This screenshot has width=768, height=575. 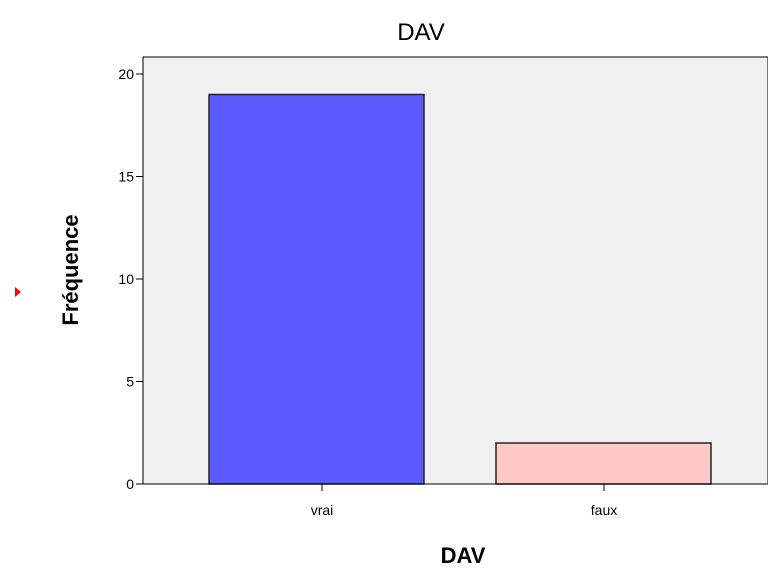 What do you see at coordinates (455, 500) in the screenshot?
I see `x-axis: vrai faux` at bounding box center [455, 500].